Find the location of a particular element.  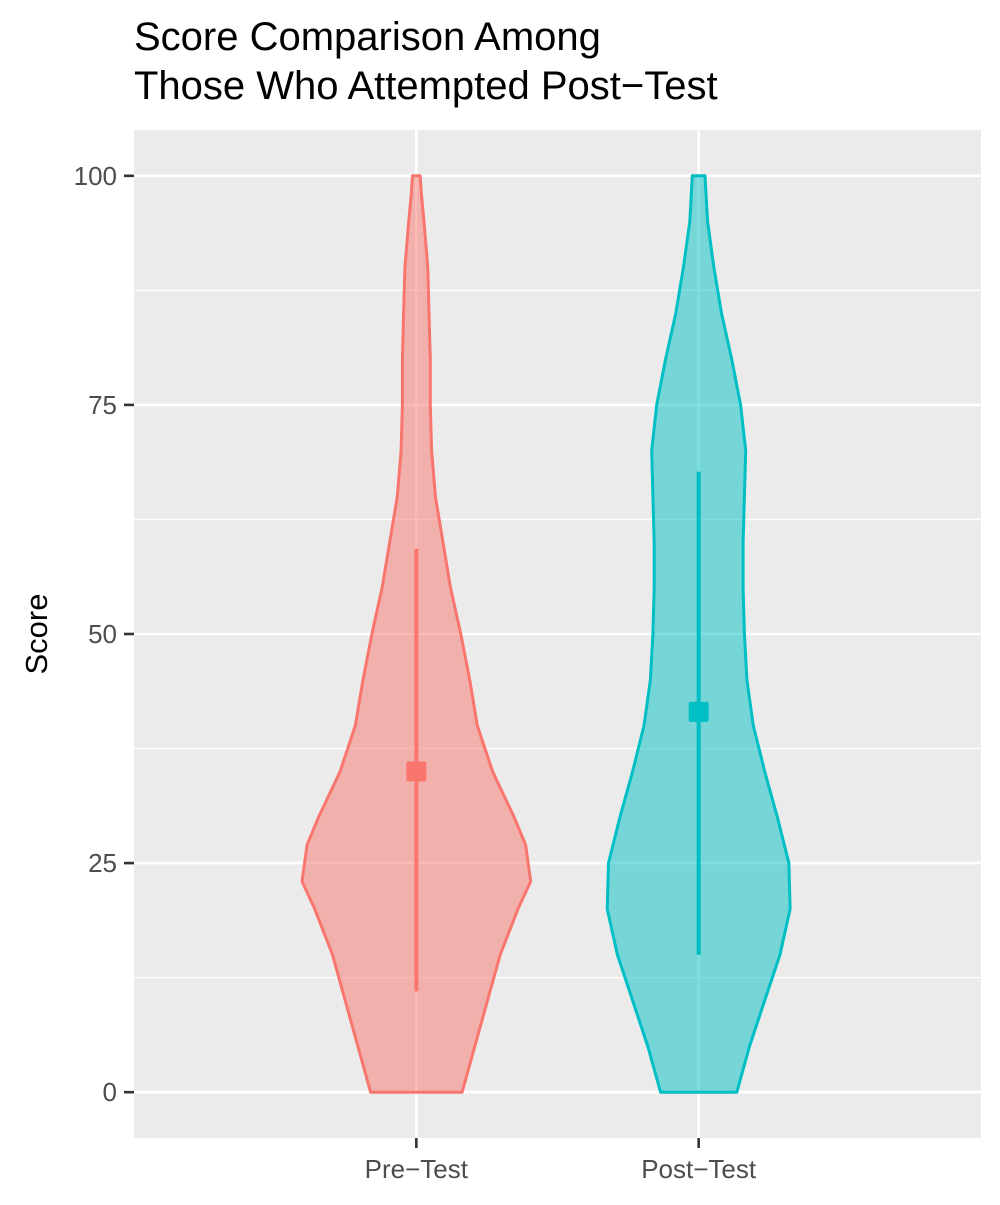

chart-title-line-1: Score Comparison Among is located at coordinates (367, 37).